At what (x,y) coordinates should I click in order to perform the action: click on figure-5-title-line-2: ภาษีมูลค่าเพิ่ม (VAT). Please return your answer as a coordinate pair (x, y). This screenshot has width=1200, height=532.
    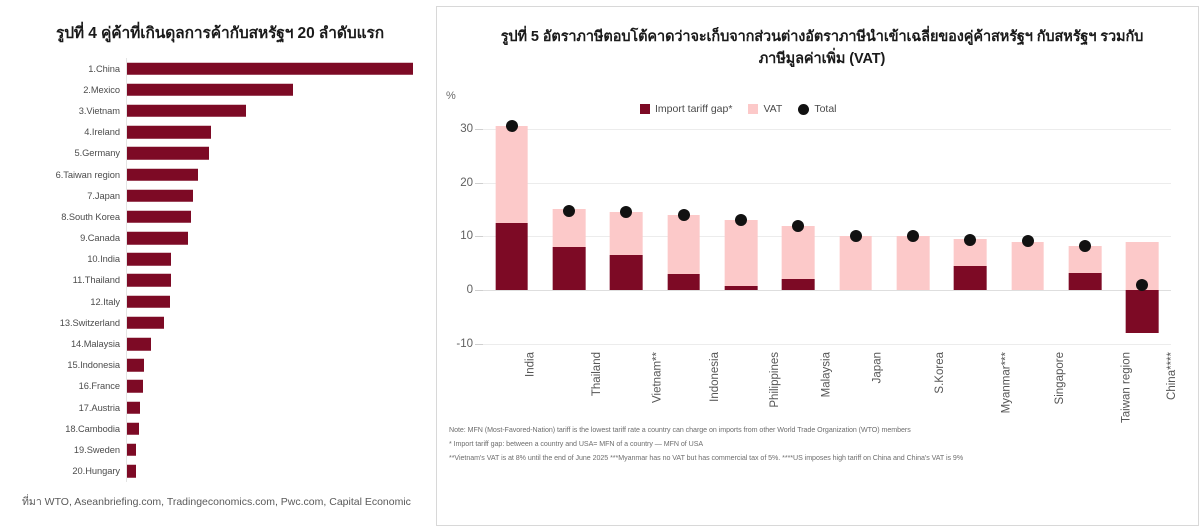
    Looking at the image, I should click on (822, 59).